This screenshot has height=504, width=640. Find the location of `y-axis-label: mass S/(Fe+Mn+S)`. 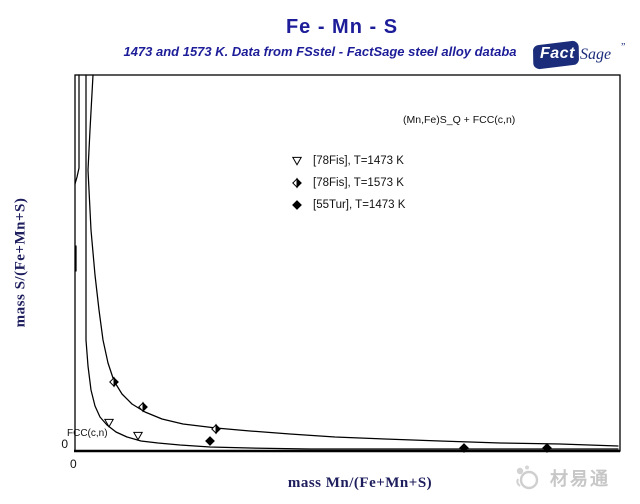

y-axis-label: mass S/(Fe+Mn+S) is located at coordinates (20, 262).